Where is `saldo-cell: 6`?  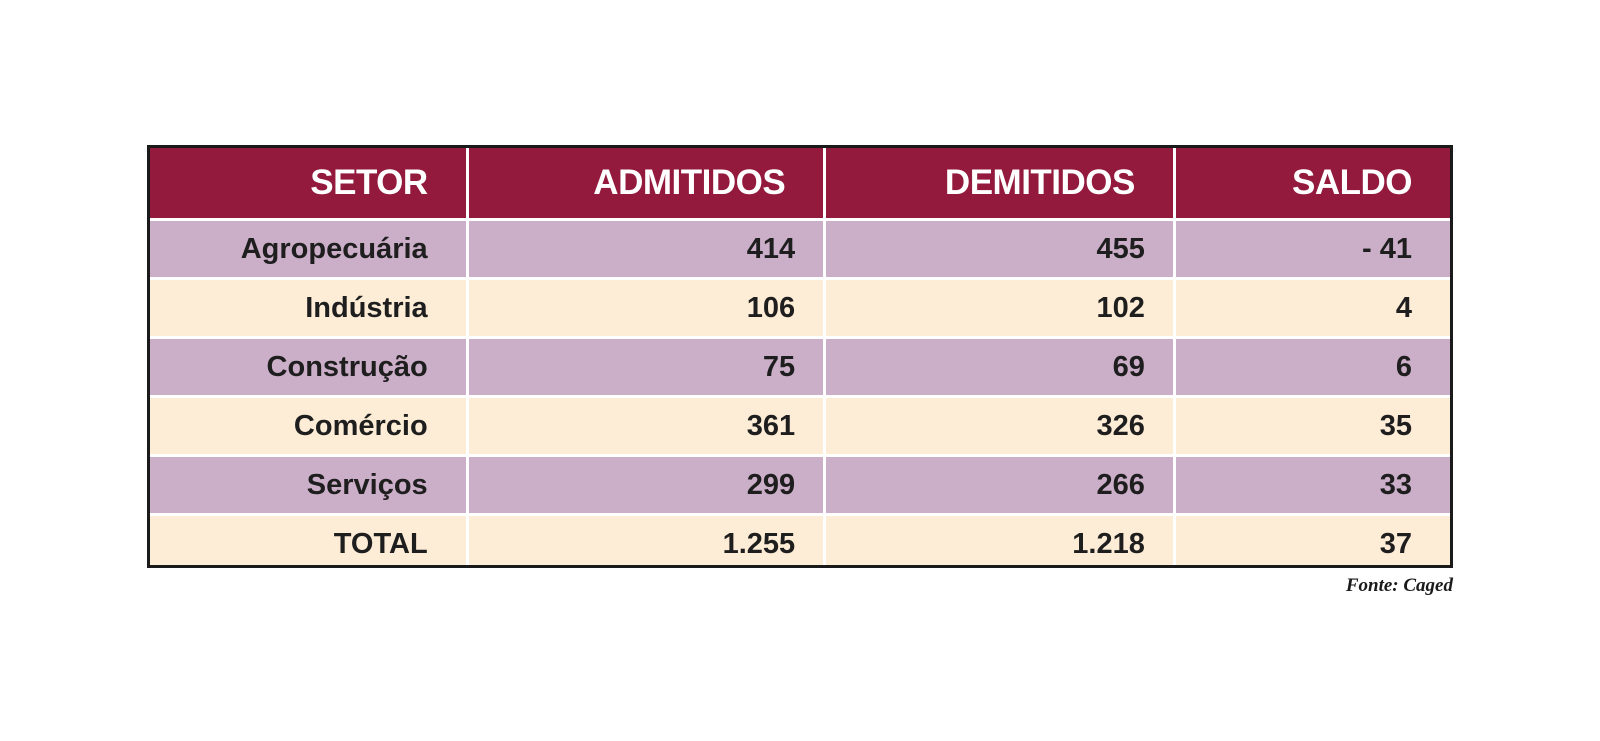 saldo-cell: 6 is located at coordinates (1311, 366).